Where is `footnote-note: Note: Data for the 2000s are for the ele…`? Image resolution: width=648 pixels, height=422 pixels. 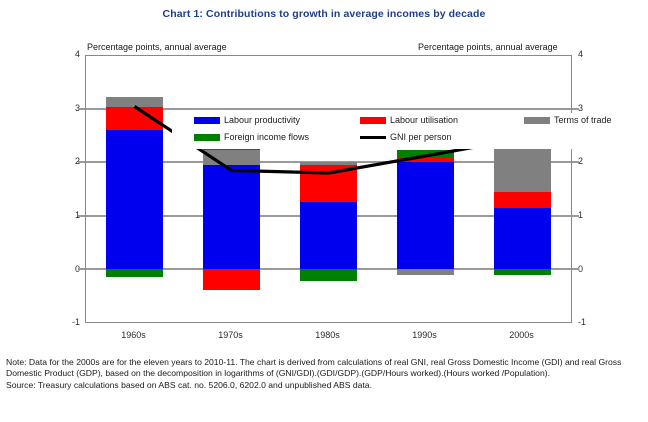
footnote-note: Note: Data for the 2000s are for the ele… is located at coordinates (314, 368).